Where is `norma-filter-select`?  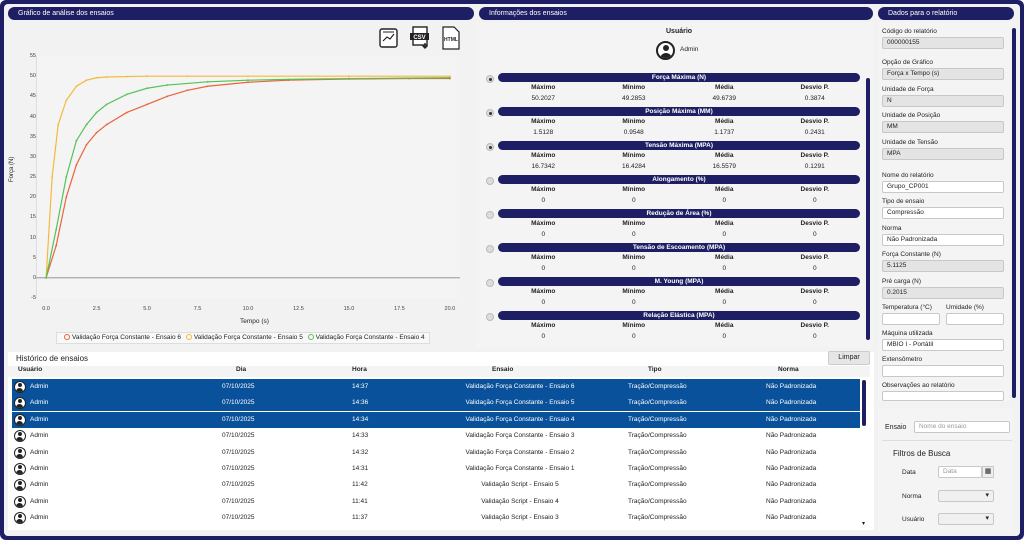 norma-filter-select is located at coordinates (966, 496).